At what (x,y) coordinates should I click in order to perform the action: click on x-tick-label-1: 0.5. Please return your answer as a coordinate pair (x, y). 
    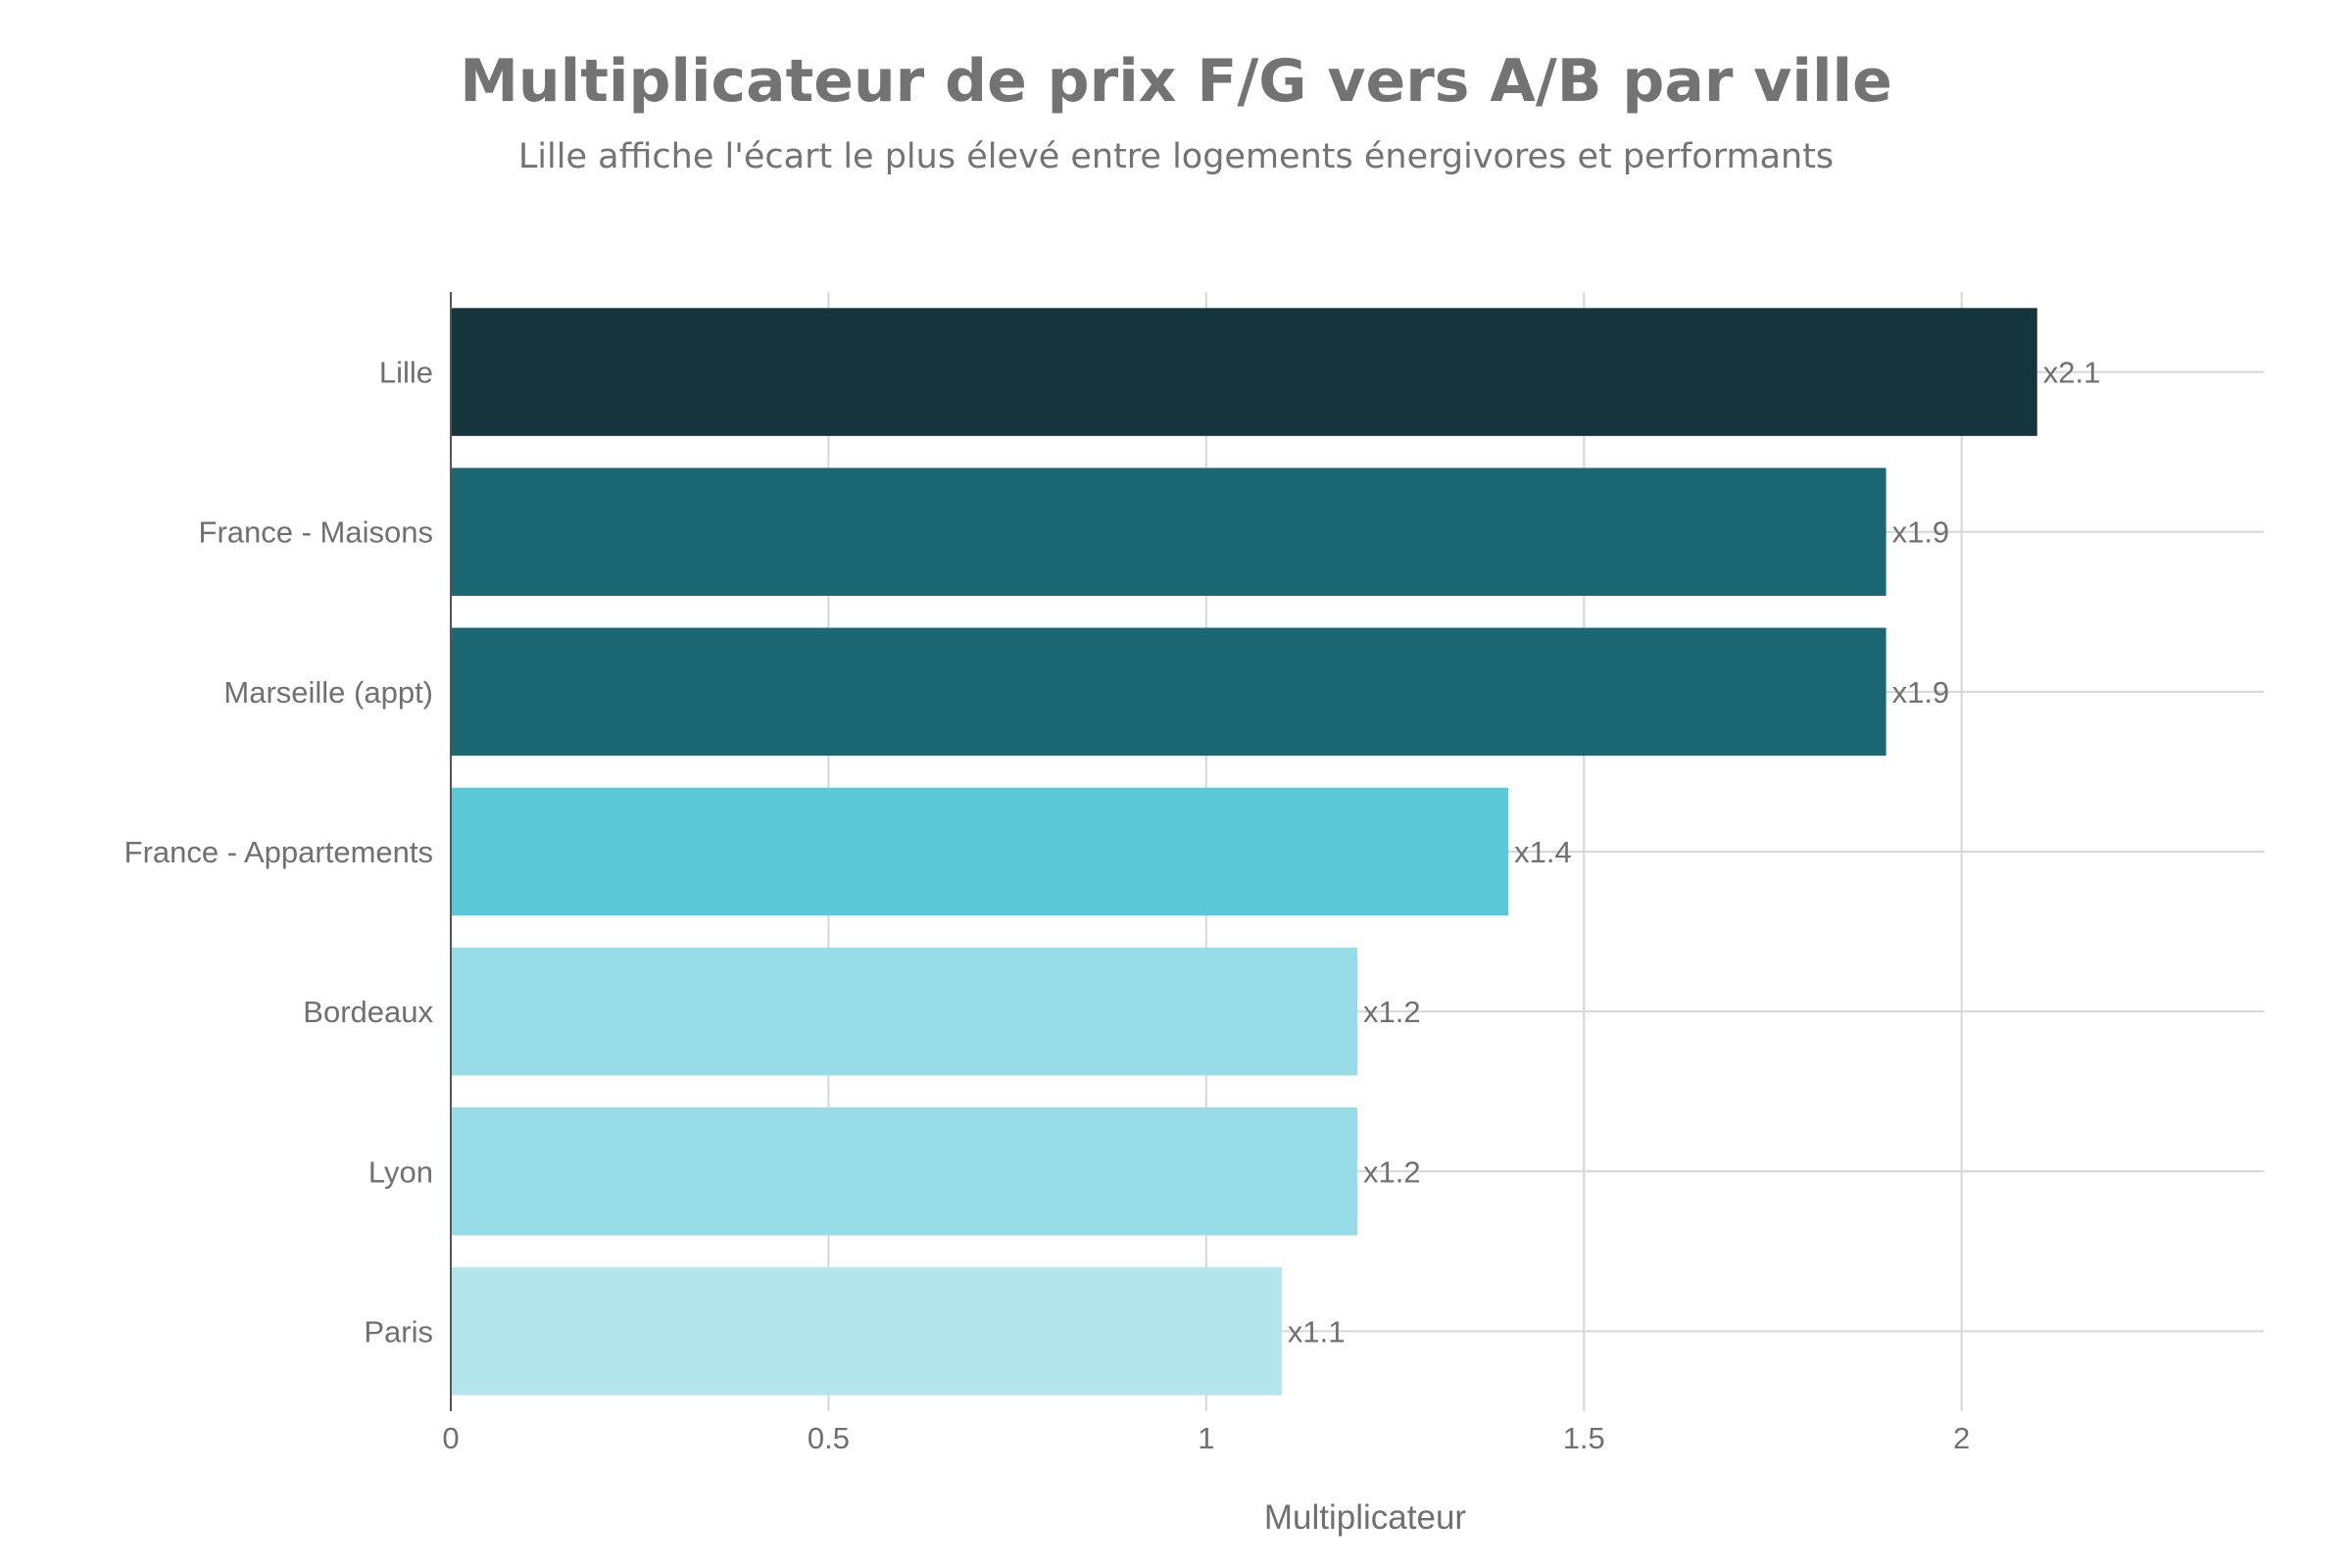
    Looking at the image, I should click on (829, 1438).